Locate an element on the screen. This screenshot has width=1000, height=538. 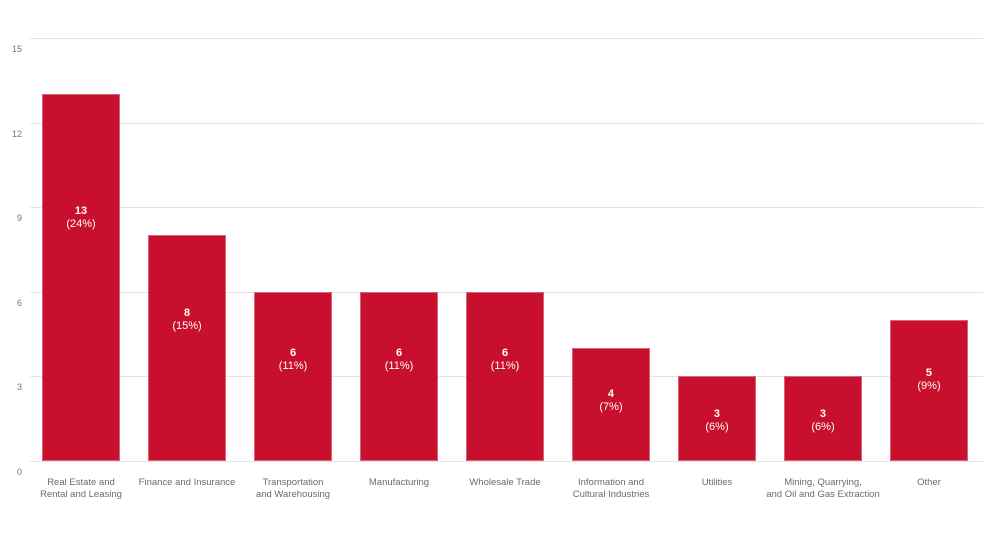
category-label-line: Other is located at coordinates (929, 482).